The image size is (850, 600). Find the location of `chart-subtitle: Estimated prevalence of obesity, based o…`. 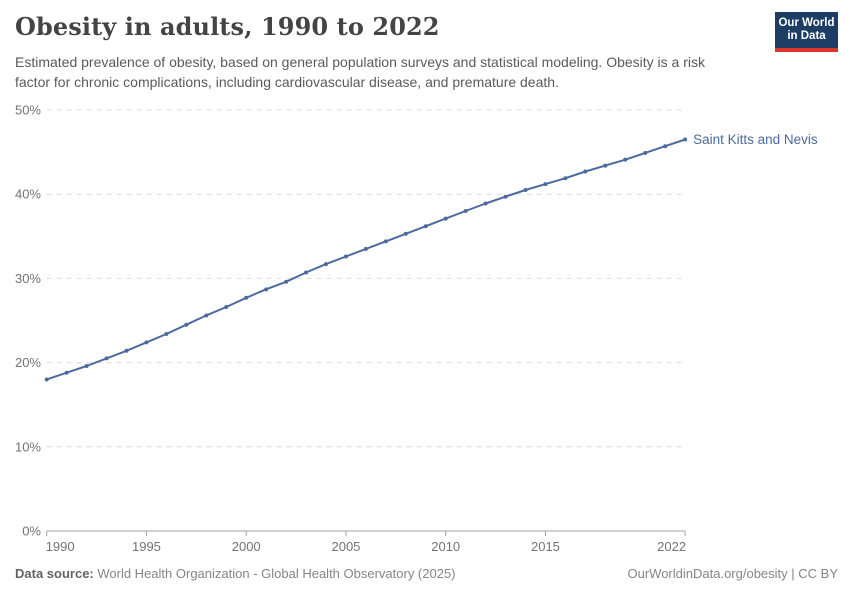

chart-subtitle: Estimated prevalence of obesity, based o… is located at coordinates (360, 72).